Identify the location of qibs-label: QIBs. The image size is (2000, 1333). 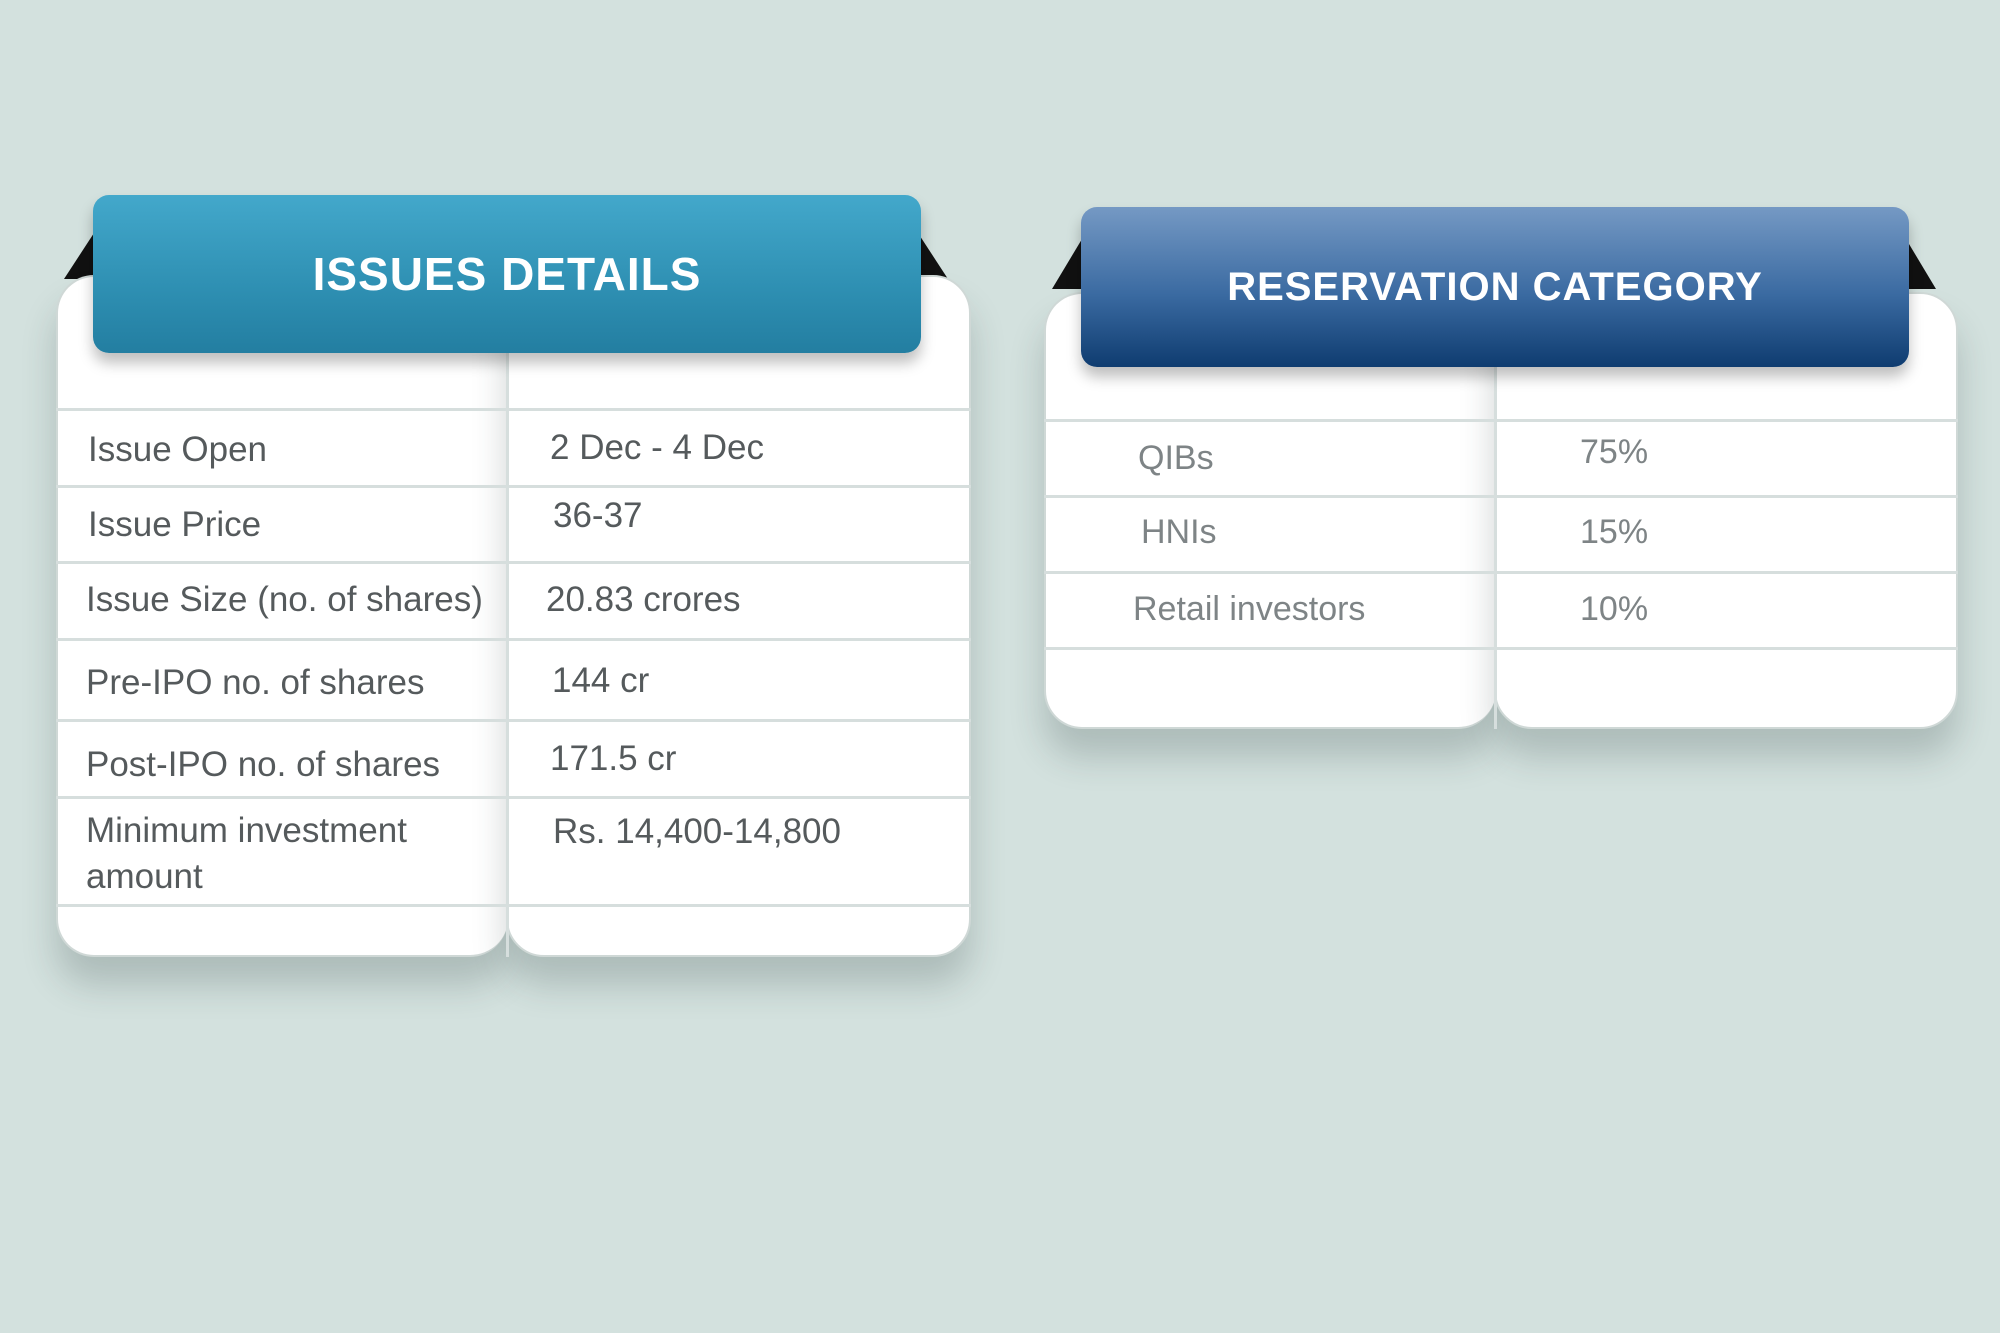
(1176, 458).